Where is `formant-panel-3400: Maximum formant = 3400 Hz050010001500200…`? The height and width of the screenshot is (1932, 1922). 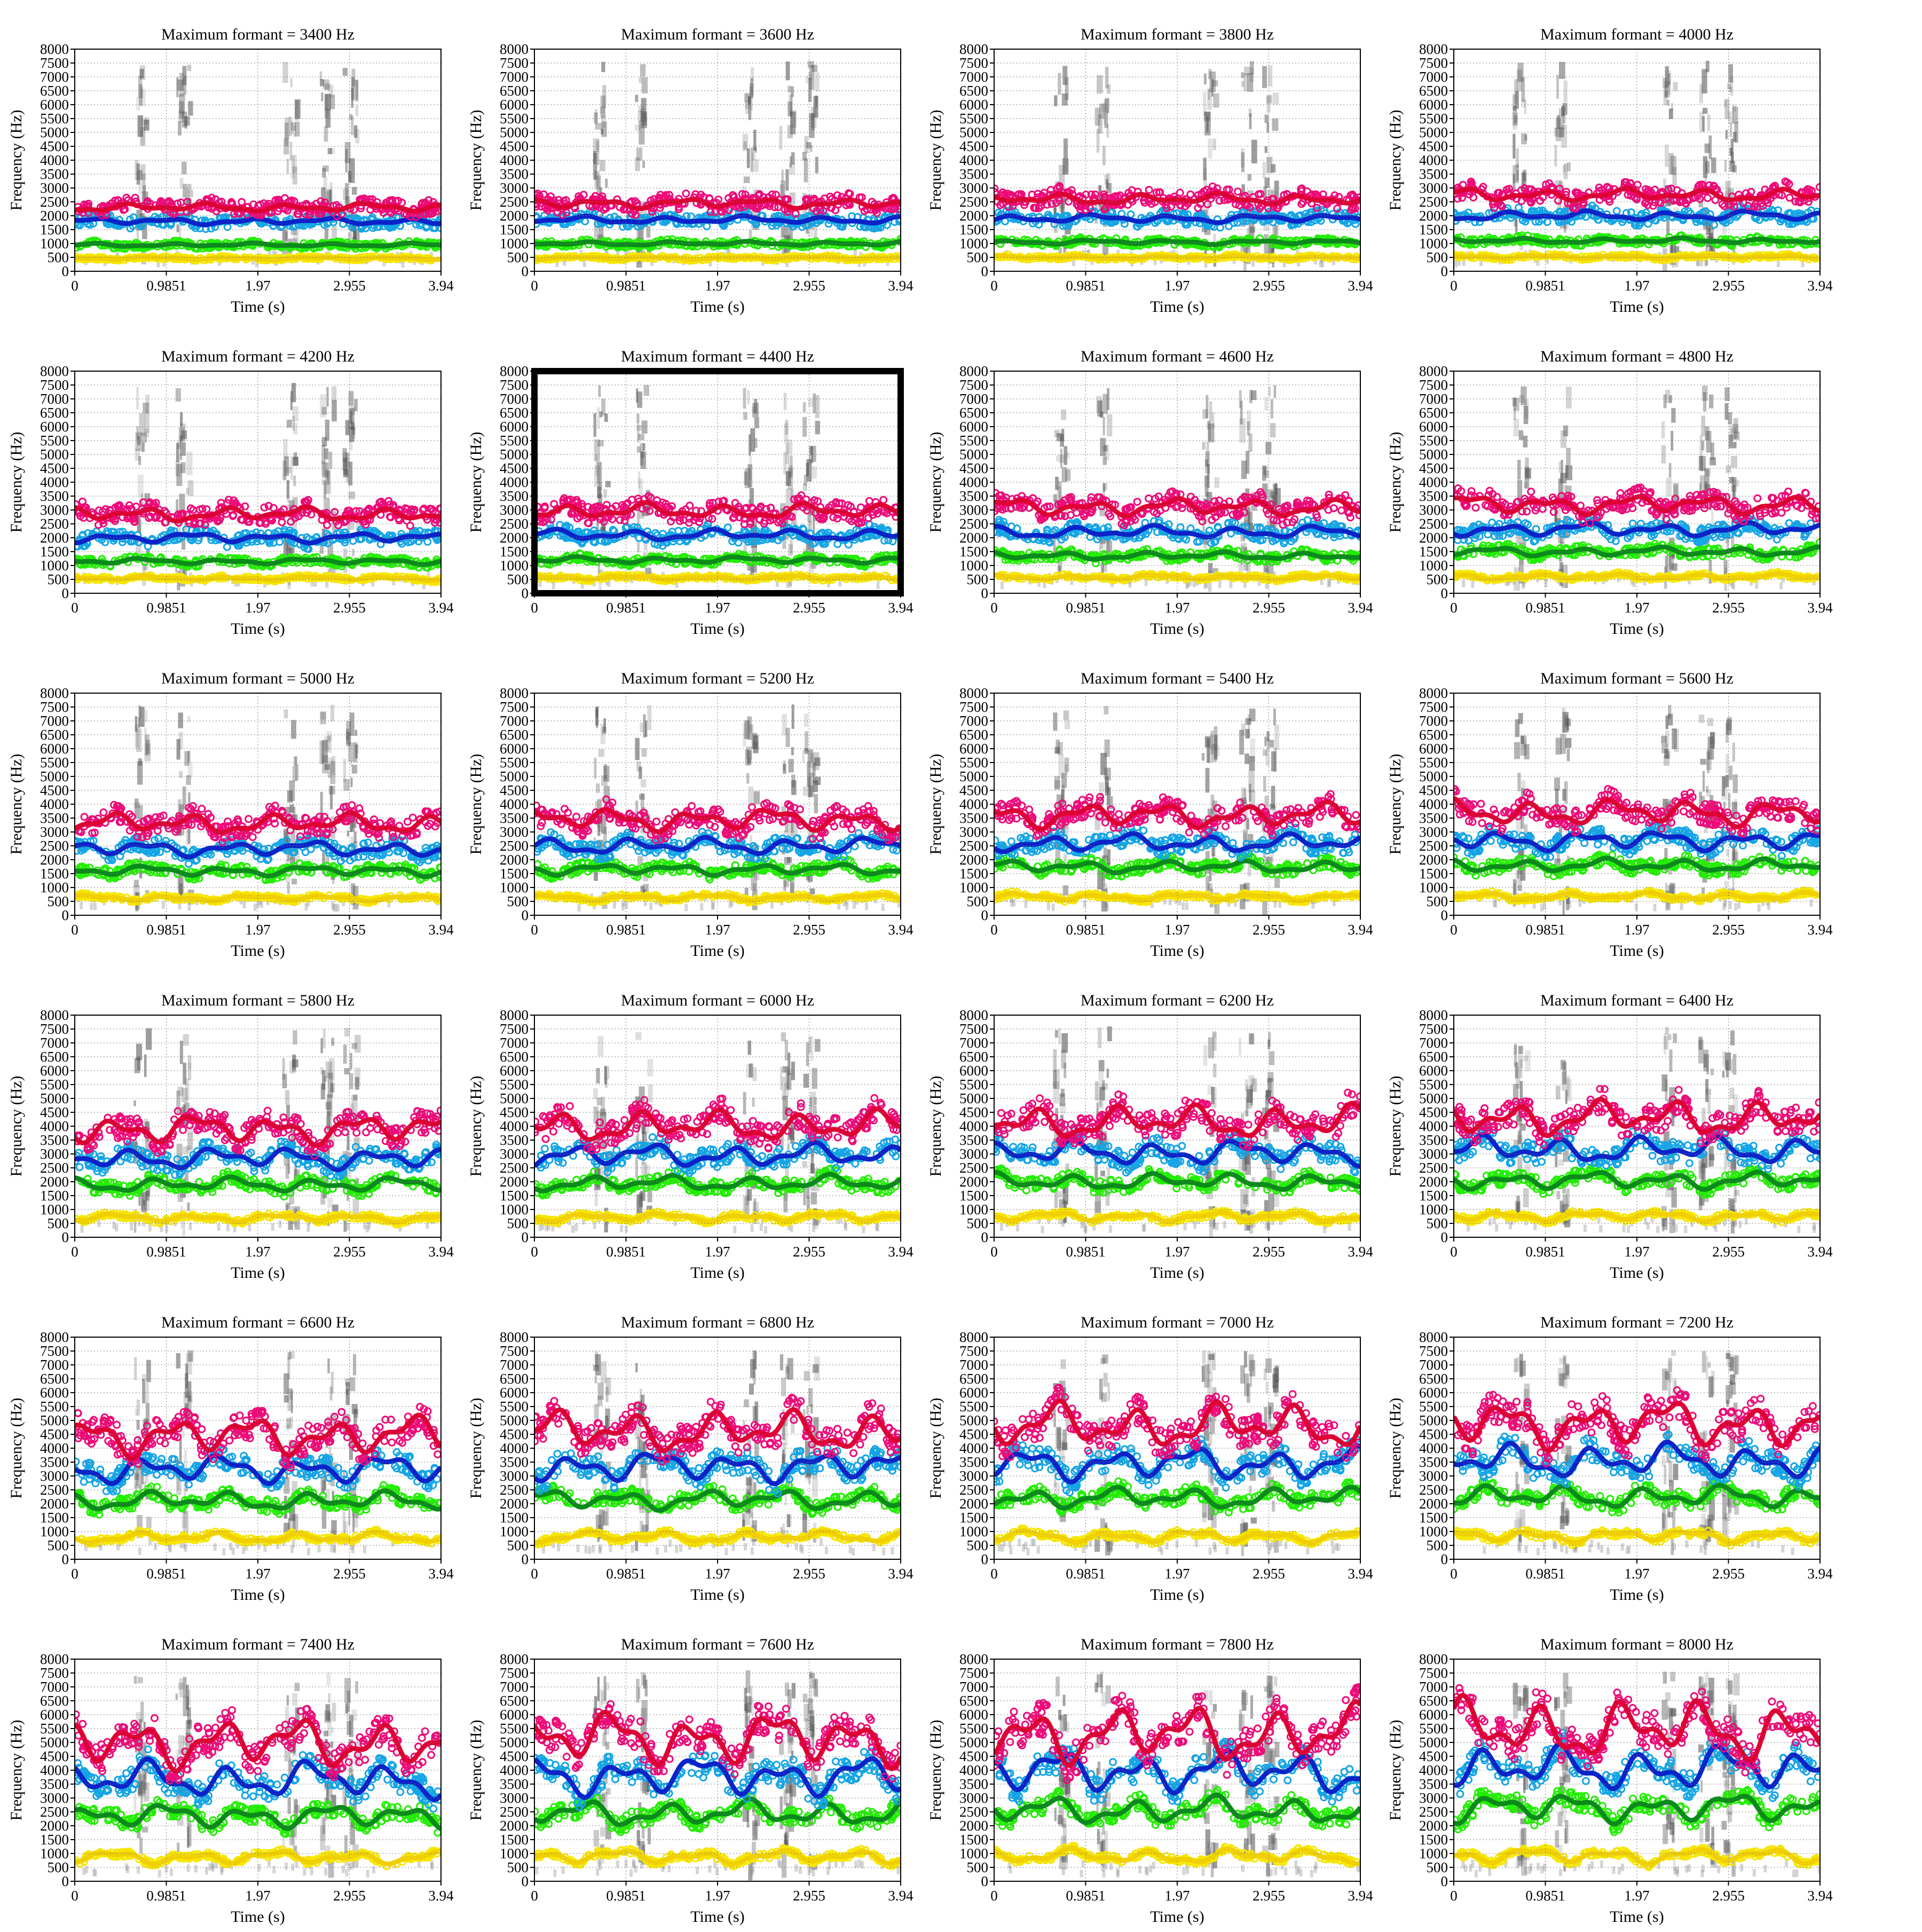 formant-panel-3400: Maximum formant = 3400 Hz050010001500200… is located at coordinates (230, 161).